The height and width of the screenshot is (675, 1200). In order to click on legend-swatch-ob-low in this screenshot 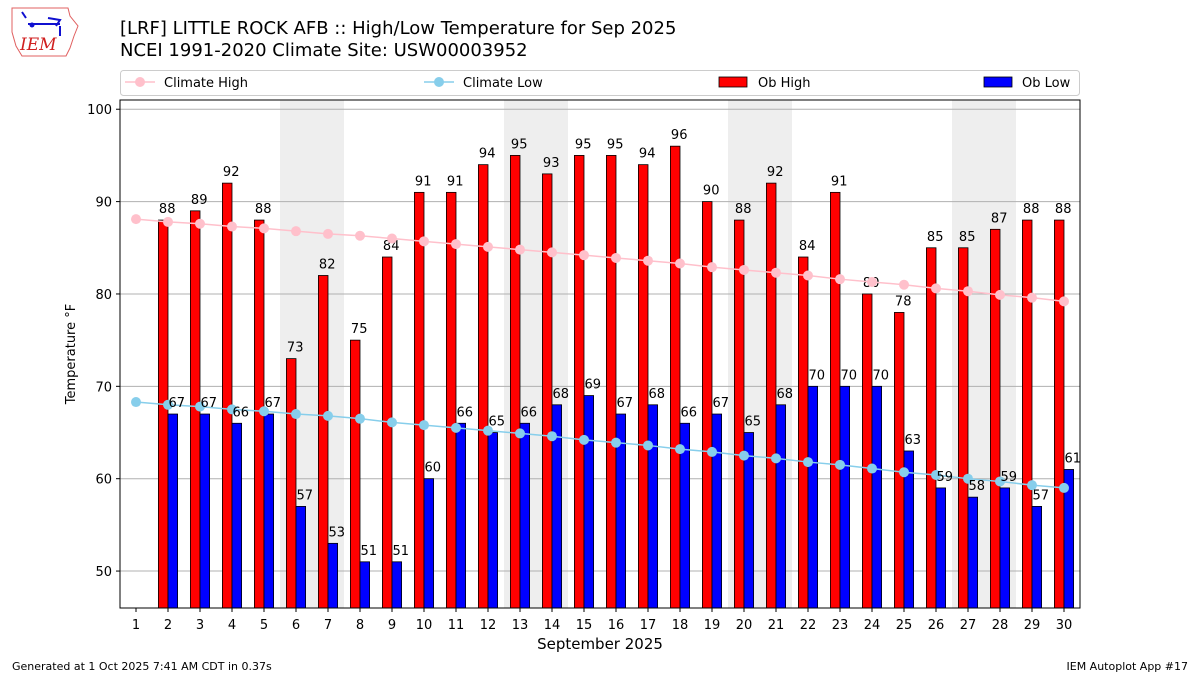, I will do `click(998, 82)`.